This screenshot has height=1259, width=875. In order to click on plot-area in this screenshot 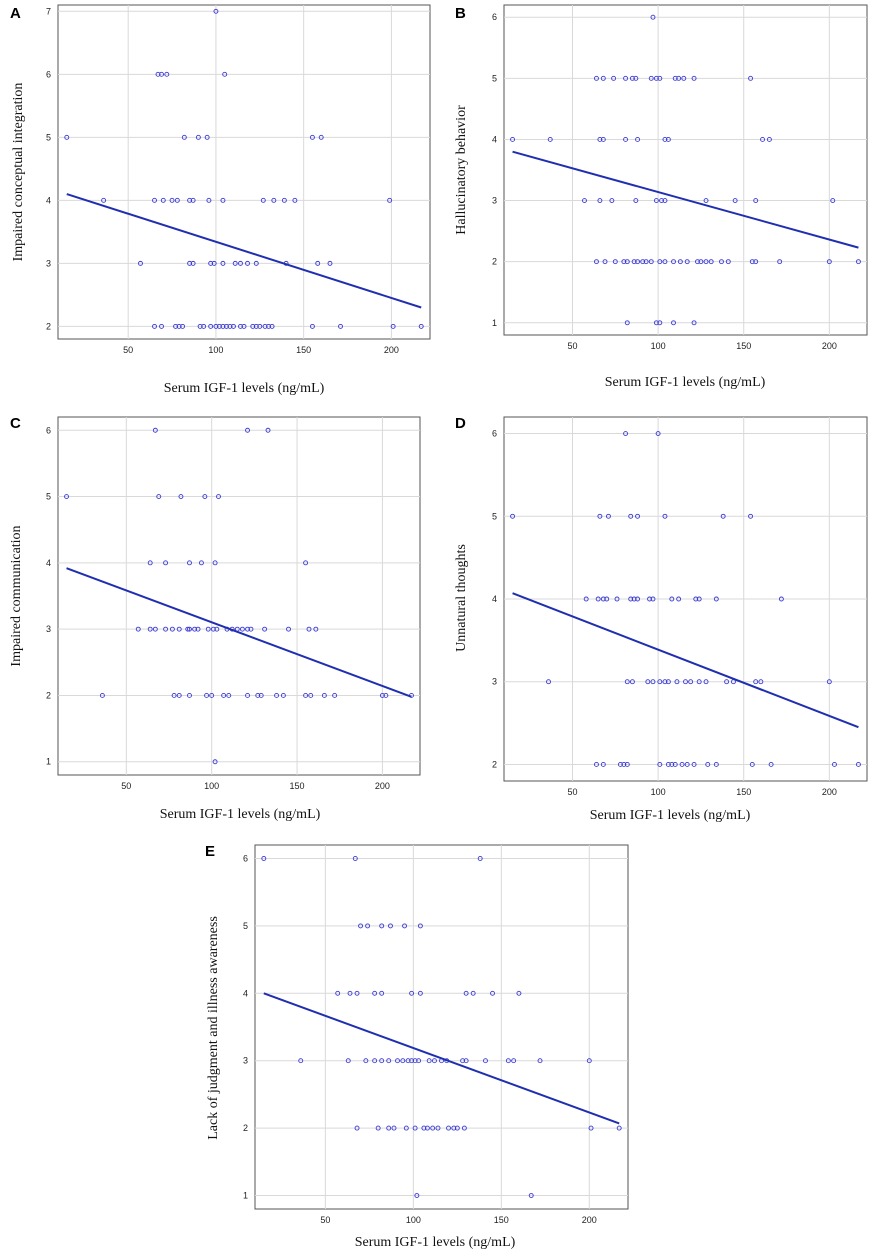, I will do `click(244, 172)`.